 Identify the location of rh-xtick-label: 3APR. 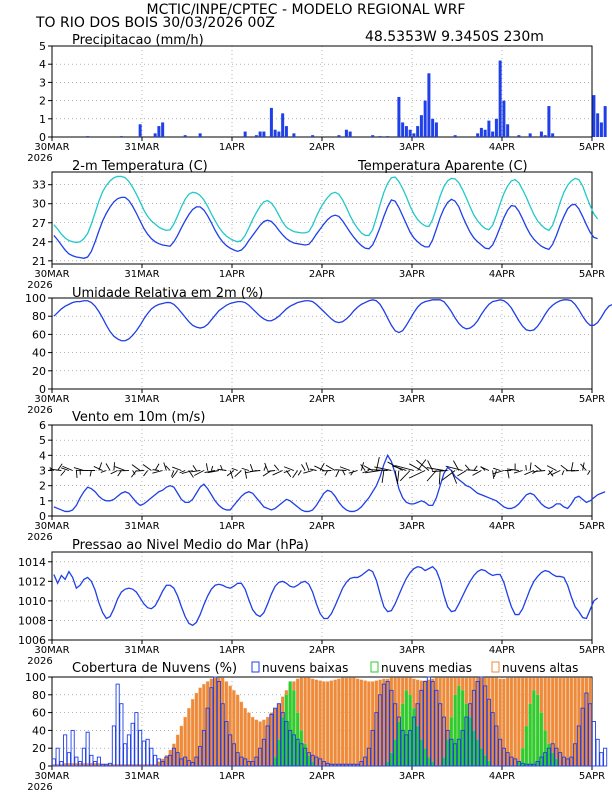
(412, 399).